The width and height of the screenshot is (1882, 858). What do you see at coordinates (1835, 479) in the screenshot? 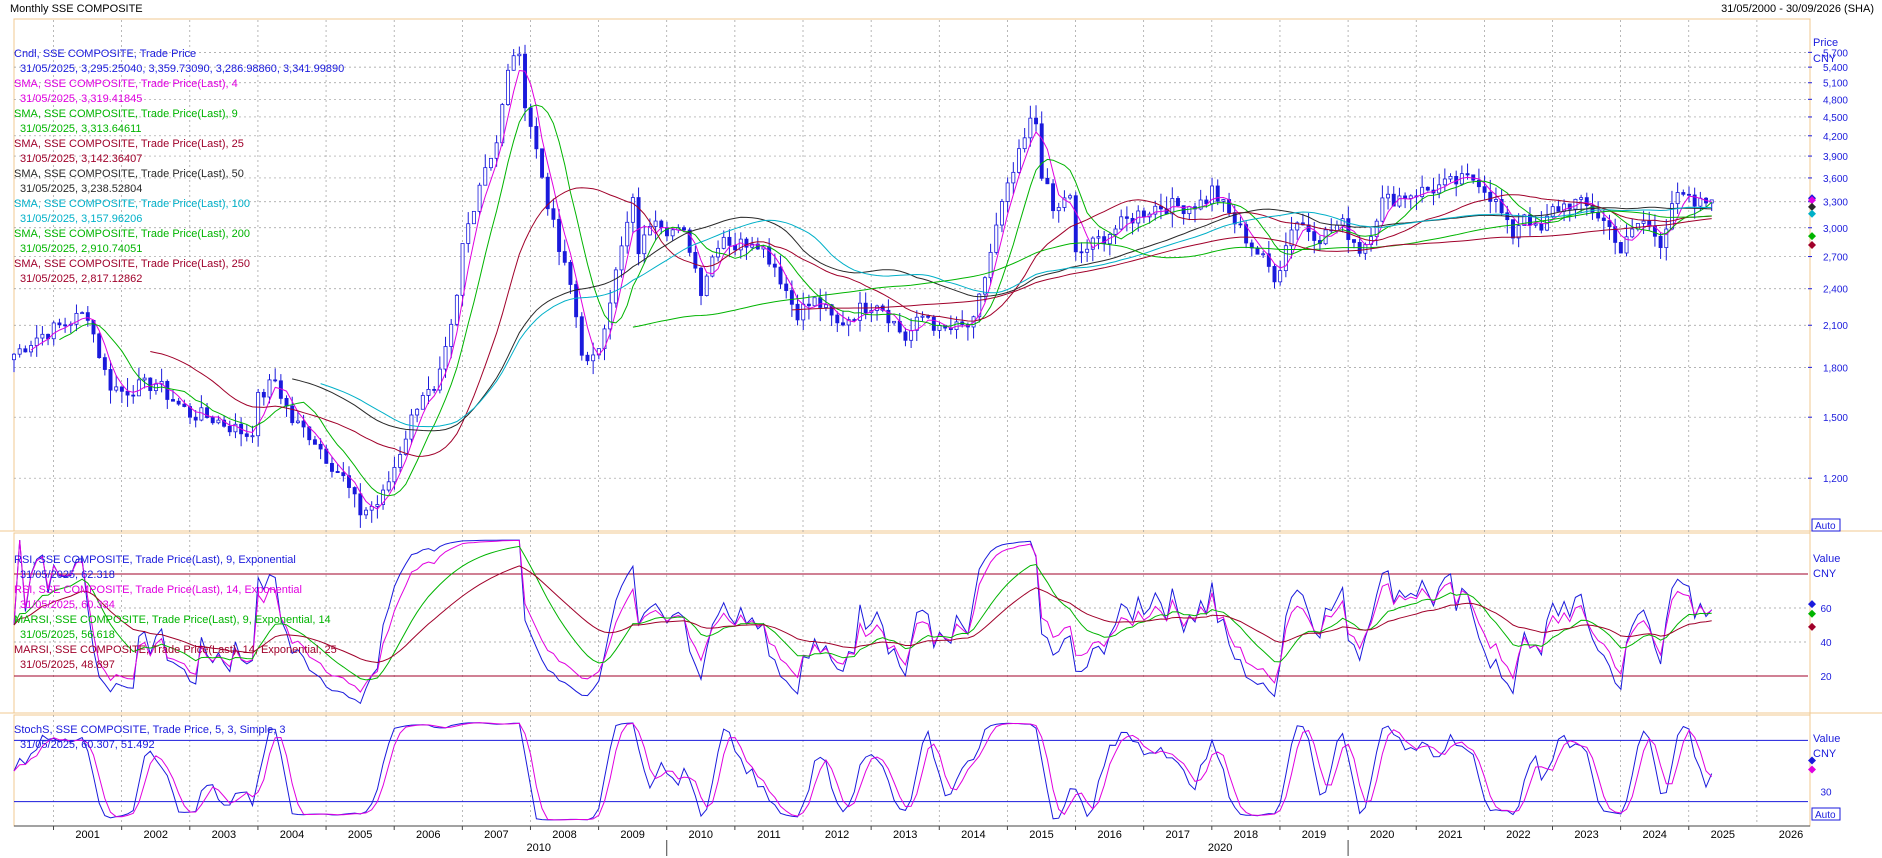
I see `price-tick-label: 1,200` at bounding box center [1835, 479].